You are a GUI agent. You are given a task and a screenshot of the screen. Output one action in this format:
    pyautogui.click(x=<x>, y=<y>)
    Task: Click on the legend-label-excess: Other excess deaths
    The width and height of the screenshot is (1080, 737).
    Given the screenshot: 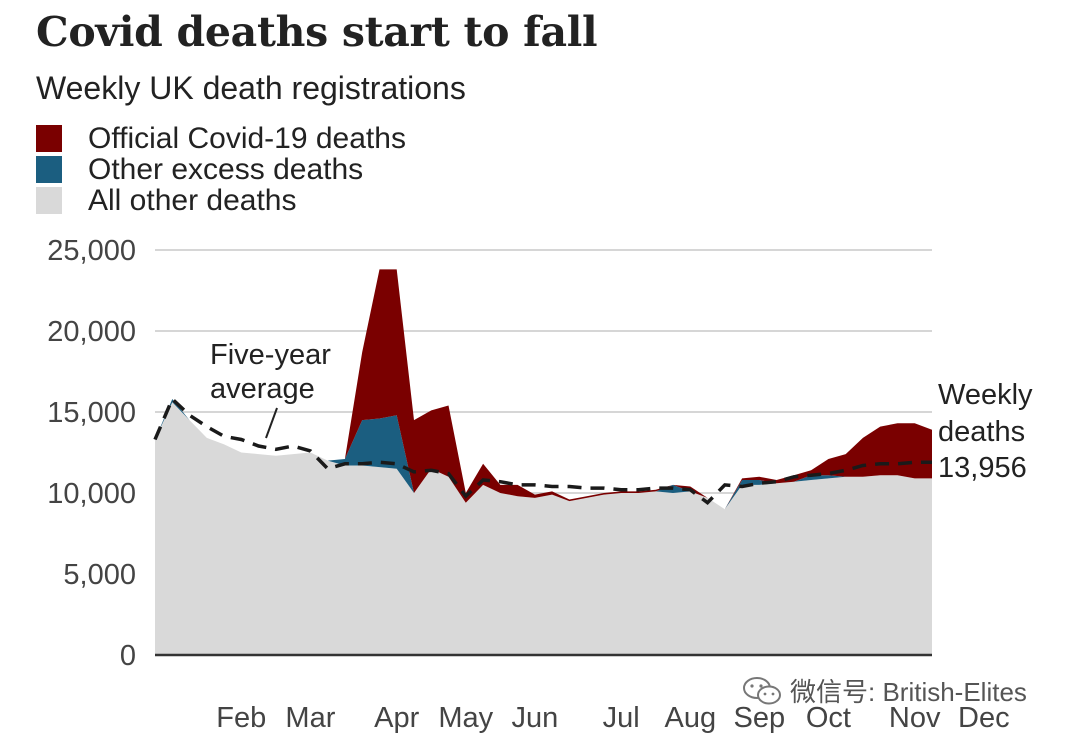 What is the action you would take?
    pyautogui.click(x=226, y=169)
    